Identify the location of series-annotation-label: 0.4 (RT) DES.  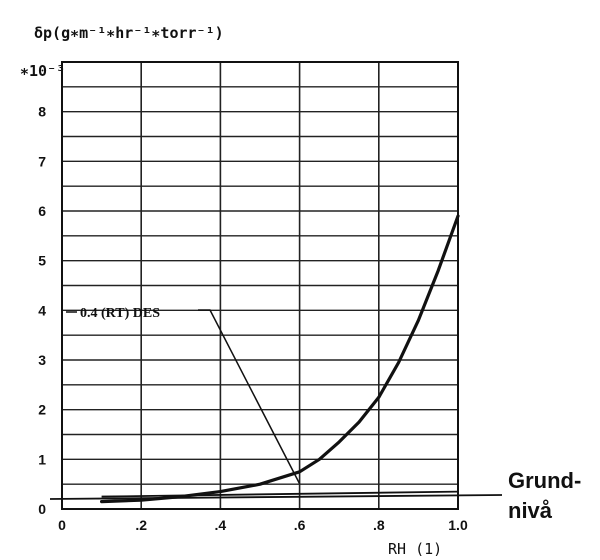
(120, 313).